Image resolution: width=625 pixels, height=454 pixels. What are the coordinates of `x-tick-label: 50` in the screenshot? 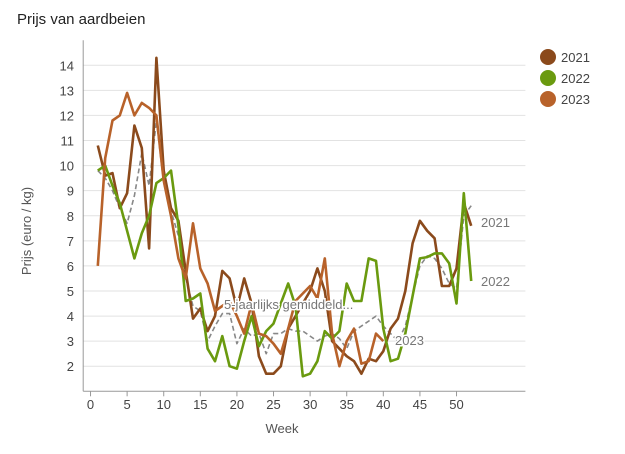 It's located at (456, 404).